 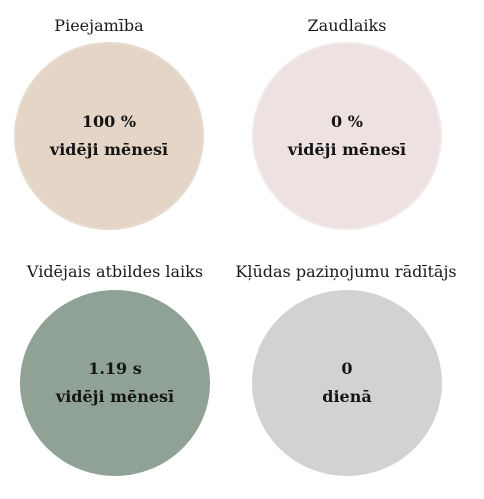 I want to click on availability-period: vidēji mēnesī, so click(x=109, y=149).